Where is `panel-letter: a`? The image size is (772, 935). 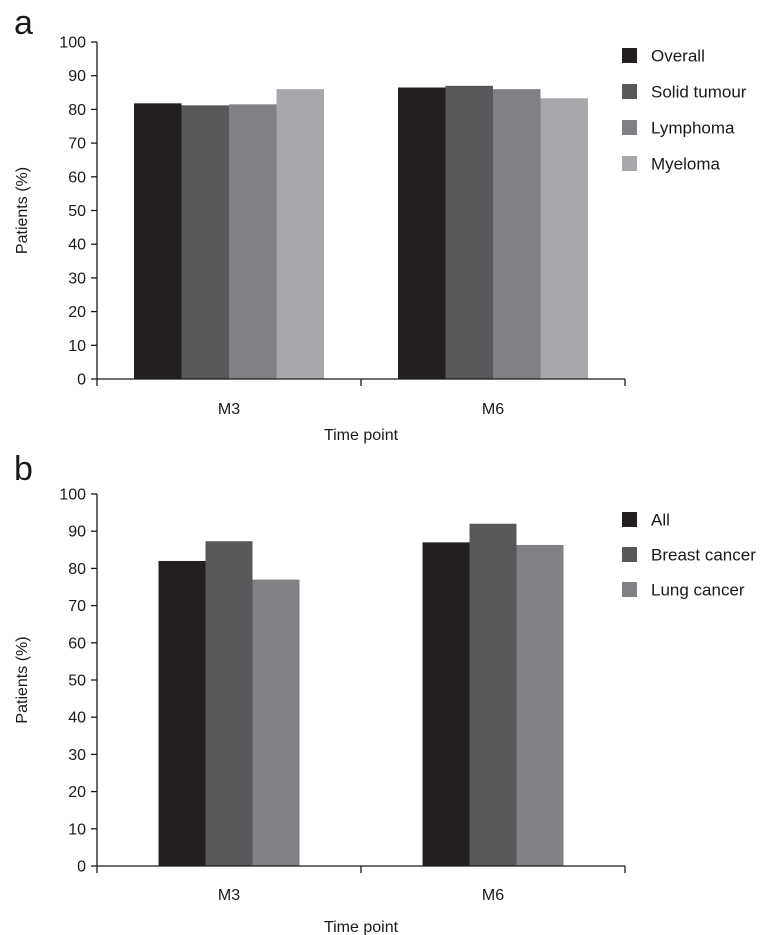
panel-letter: a is located at coordinates (23, 23).